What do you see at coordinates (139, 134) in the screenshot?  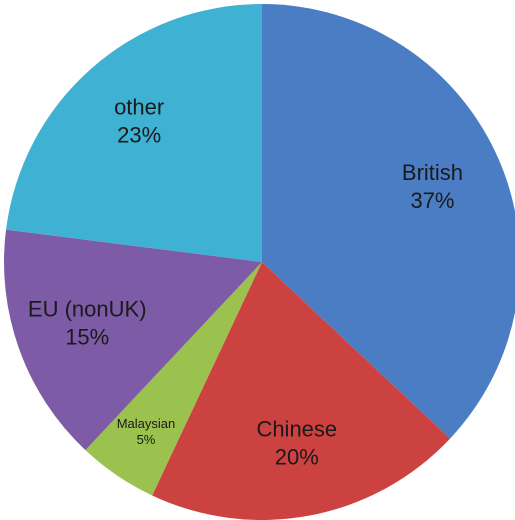 I see `slice-value-label: 23%` at bounding box center [139, 134].